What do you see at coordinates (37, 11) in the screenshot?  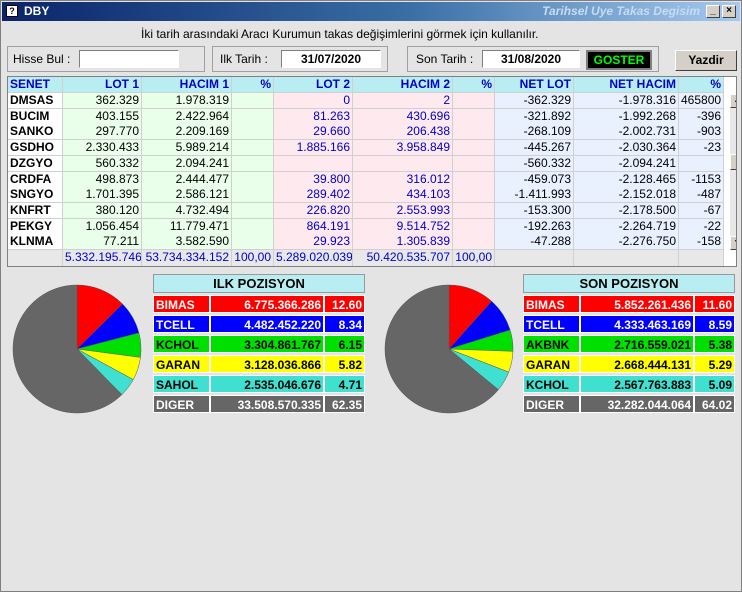 I see `app-title: DBY` at bounding box center [37, 11].